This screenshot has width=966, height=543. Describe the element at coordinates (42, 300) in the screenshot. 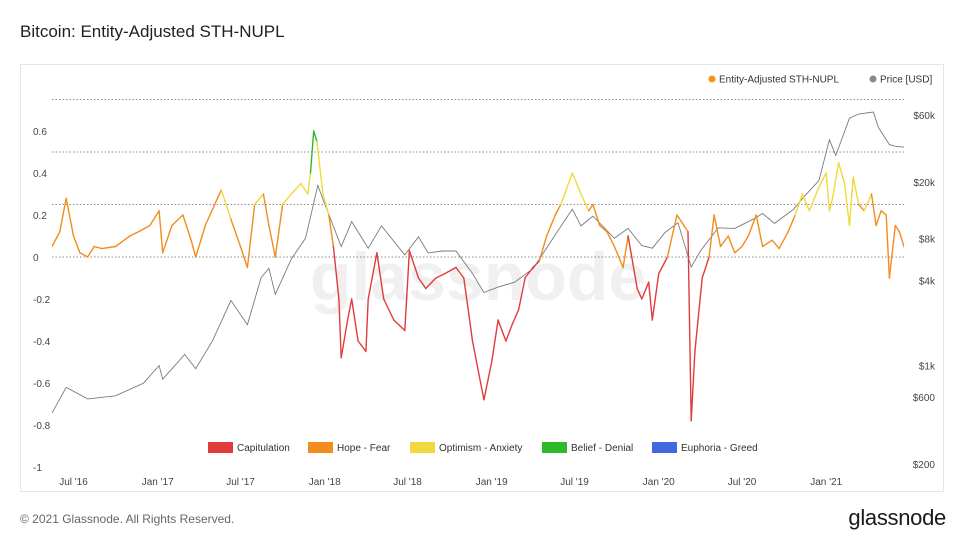

I see `y-axis-left: 0.6 0.4 0.2 0 -0.2 -0.4 -0.6 -0.8 -1` at that location.